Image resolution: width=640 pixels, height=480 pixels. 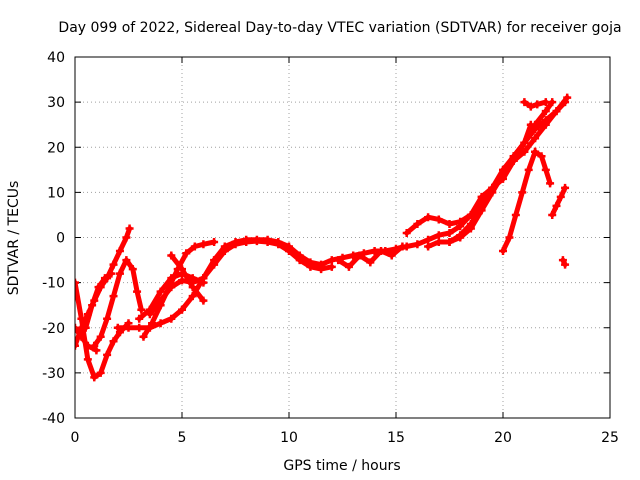 I want to click on y-tick-label: 30, so click(x=56, y=103).